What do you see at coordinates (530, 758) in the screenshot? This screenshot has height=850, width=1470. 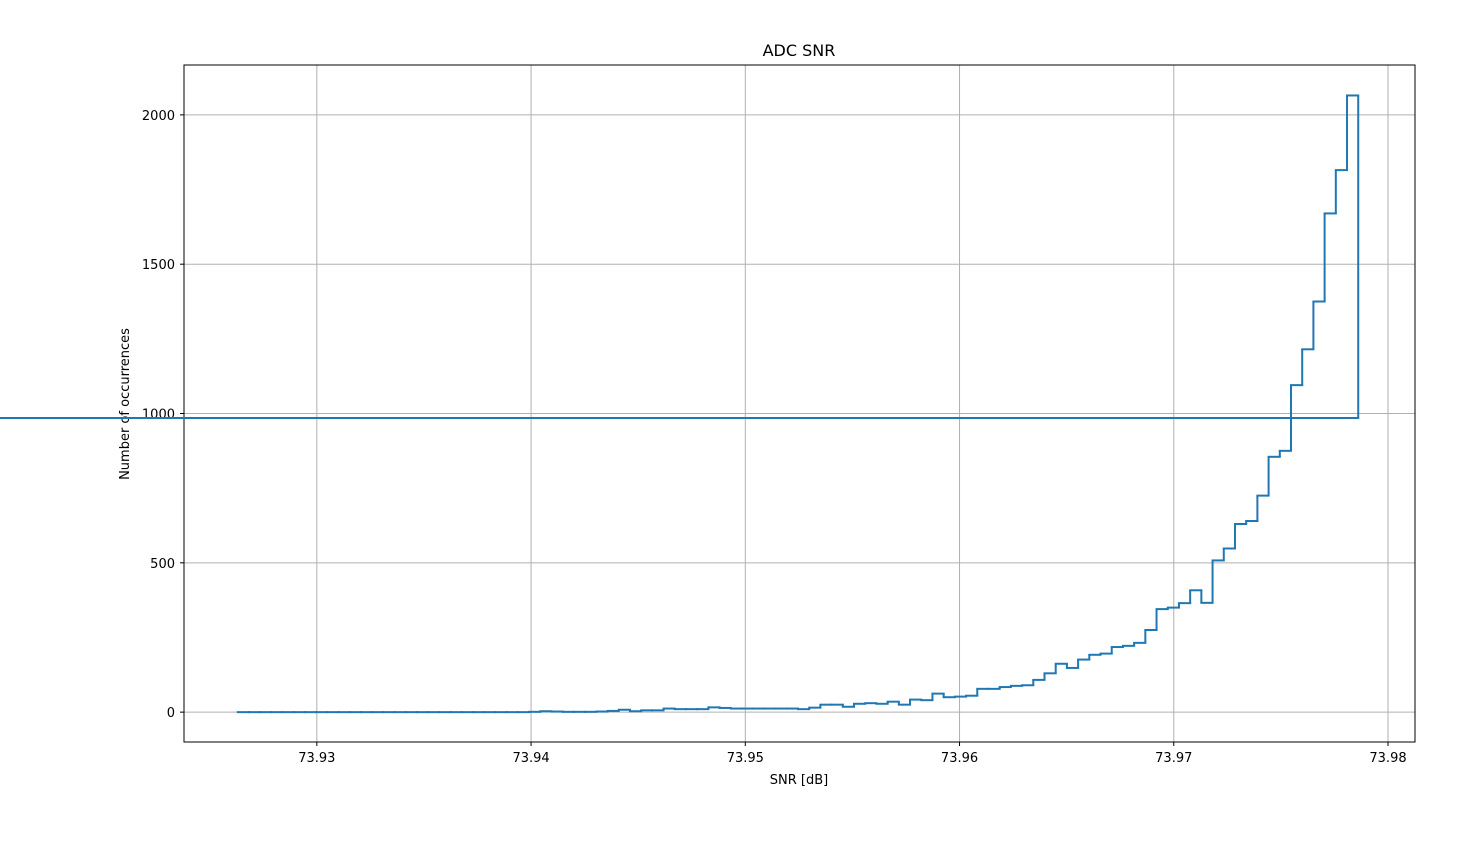 I see `x-tick-label: 73.94` at bounding box center [530, 758].